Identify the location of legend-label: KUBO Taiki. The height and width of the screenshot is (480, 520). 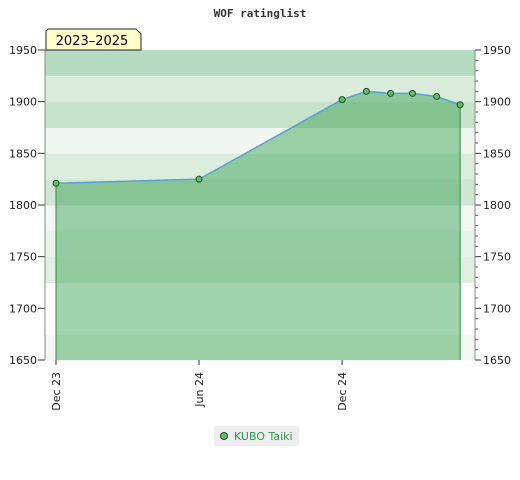
(263, 436).